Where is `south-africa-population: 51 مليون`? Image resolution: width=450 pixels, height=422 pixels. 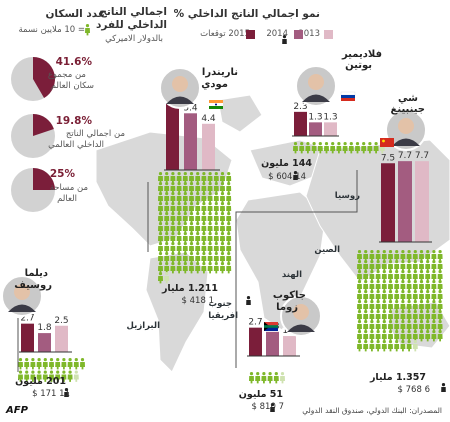
south-africa-population: 51 مليون is located at coordinates (260, 394).